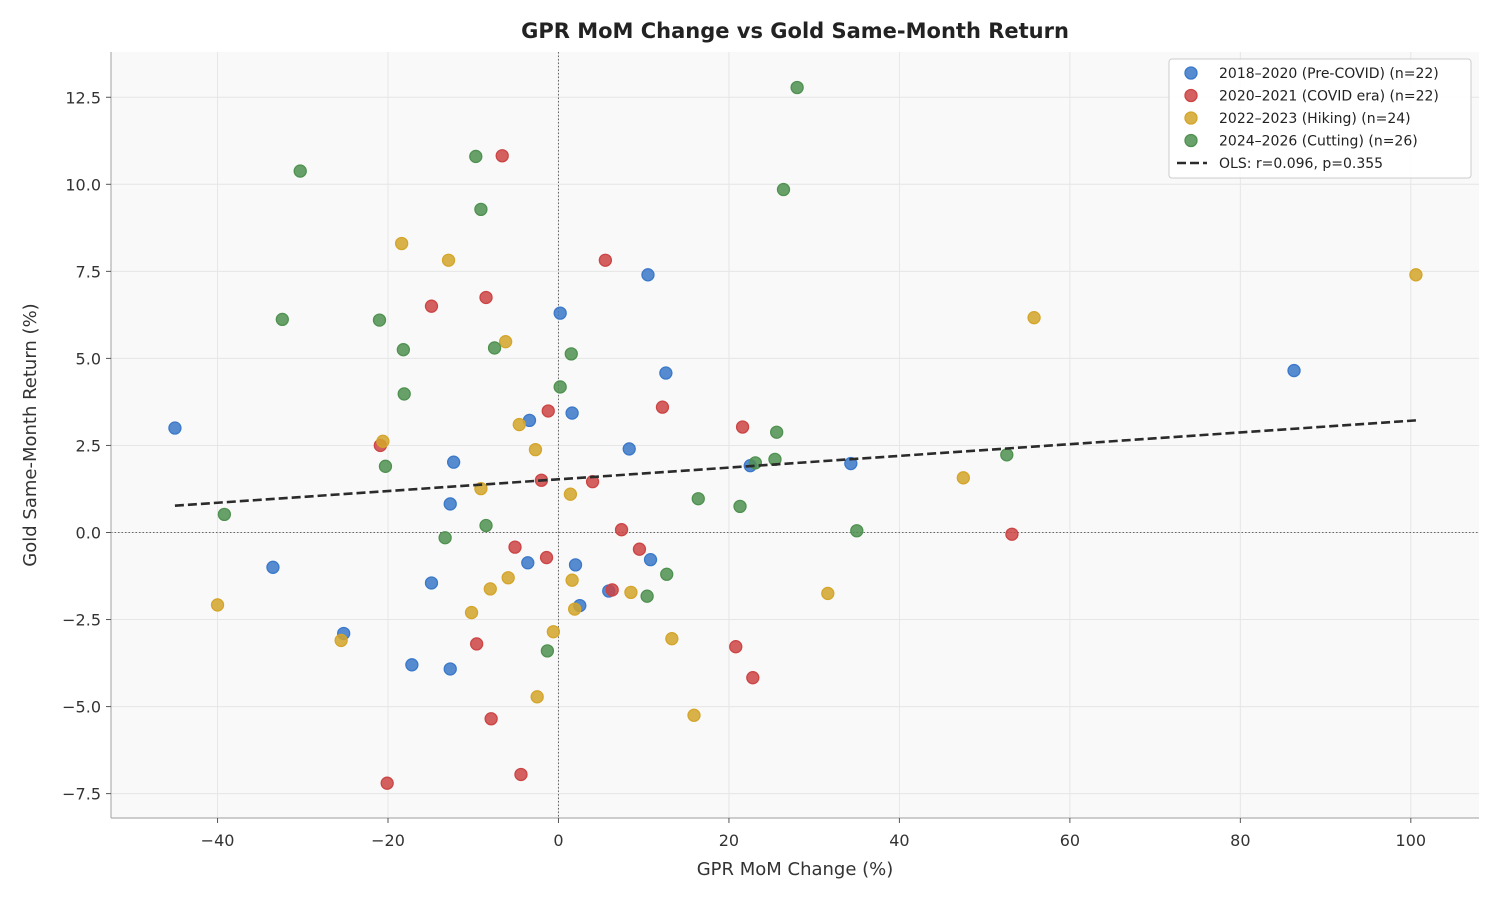  Describe the element at coordinates (1411, 840) in the screenshot. I see `x-tick-label: 100` at that location.